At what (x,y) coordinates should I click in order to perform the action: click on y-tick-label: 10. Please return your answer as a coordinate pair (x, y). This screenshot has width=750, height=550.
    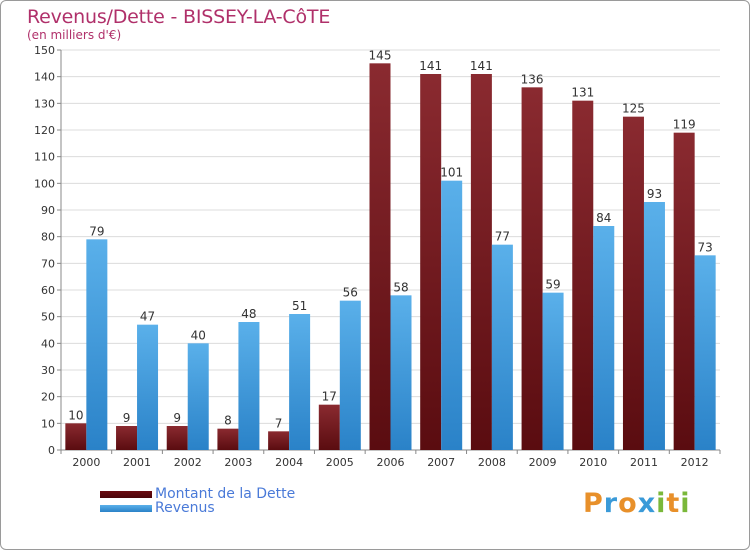
    Looking at the image, I should click on (48, 423).